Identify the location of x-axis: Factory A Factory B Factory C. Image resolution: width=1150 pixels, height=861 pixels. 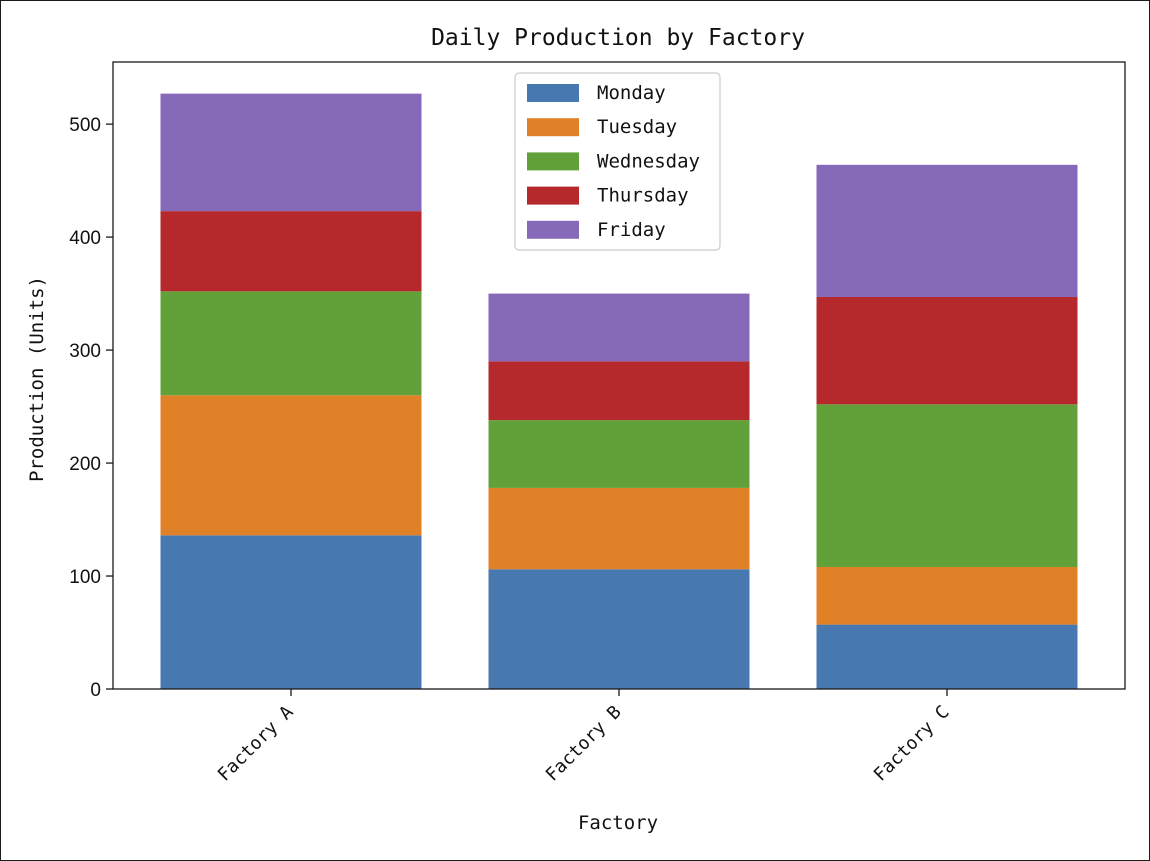
(584, 737).